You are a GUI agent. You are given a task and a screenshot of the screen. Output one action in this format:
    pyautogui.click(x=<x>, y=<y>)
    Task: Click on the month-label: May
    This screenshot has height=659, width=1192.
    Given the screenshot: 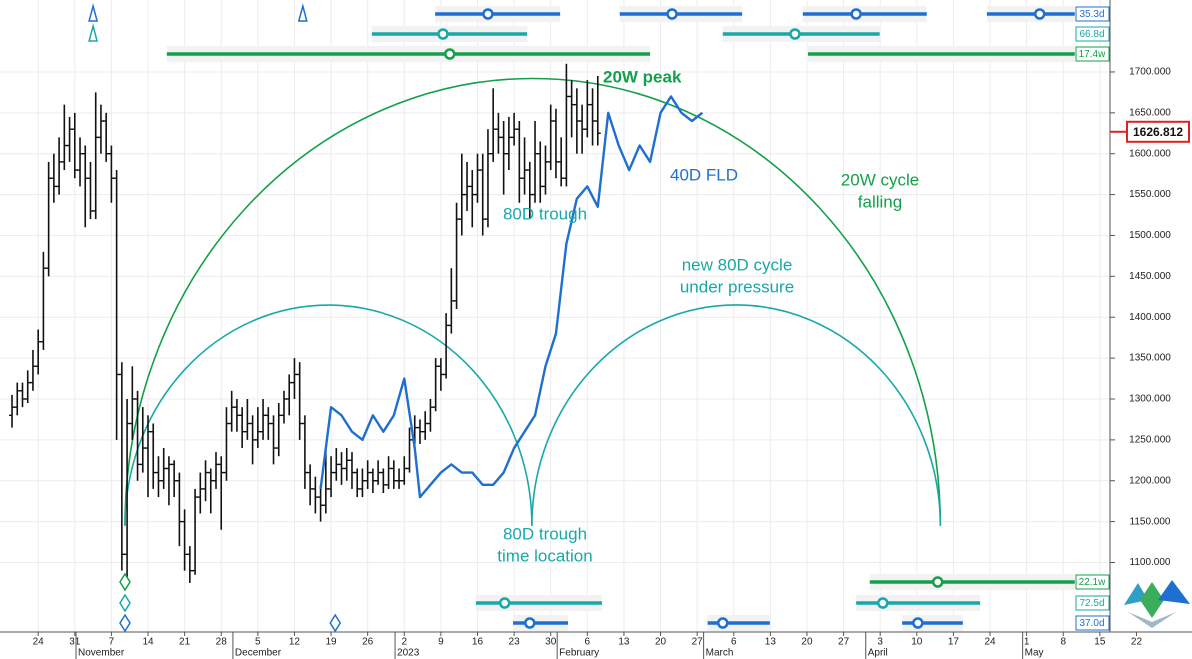 What is the action you would take?
    pyautogui.click(x=1034, y=653)
    